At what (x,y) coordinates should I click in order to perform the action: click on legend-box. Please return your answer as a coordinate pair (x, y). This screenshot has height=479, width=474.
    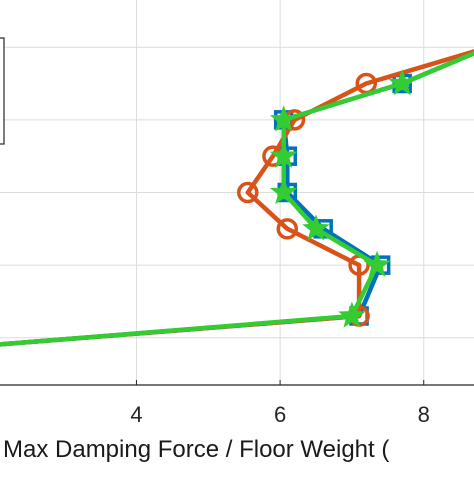
    Looking at the image, I should click on (2, 91).